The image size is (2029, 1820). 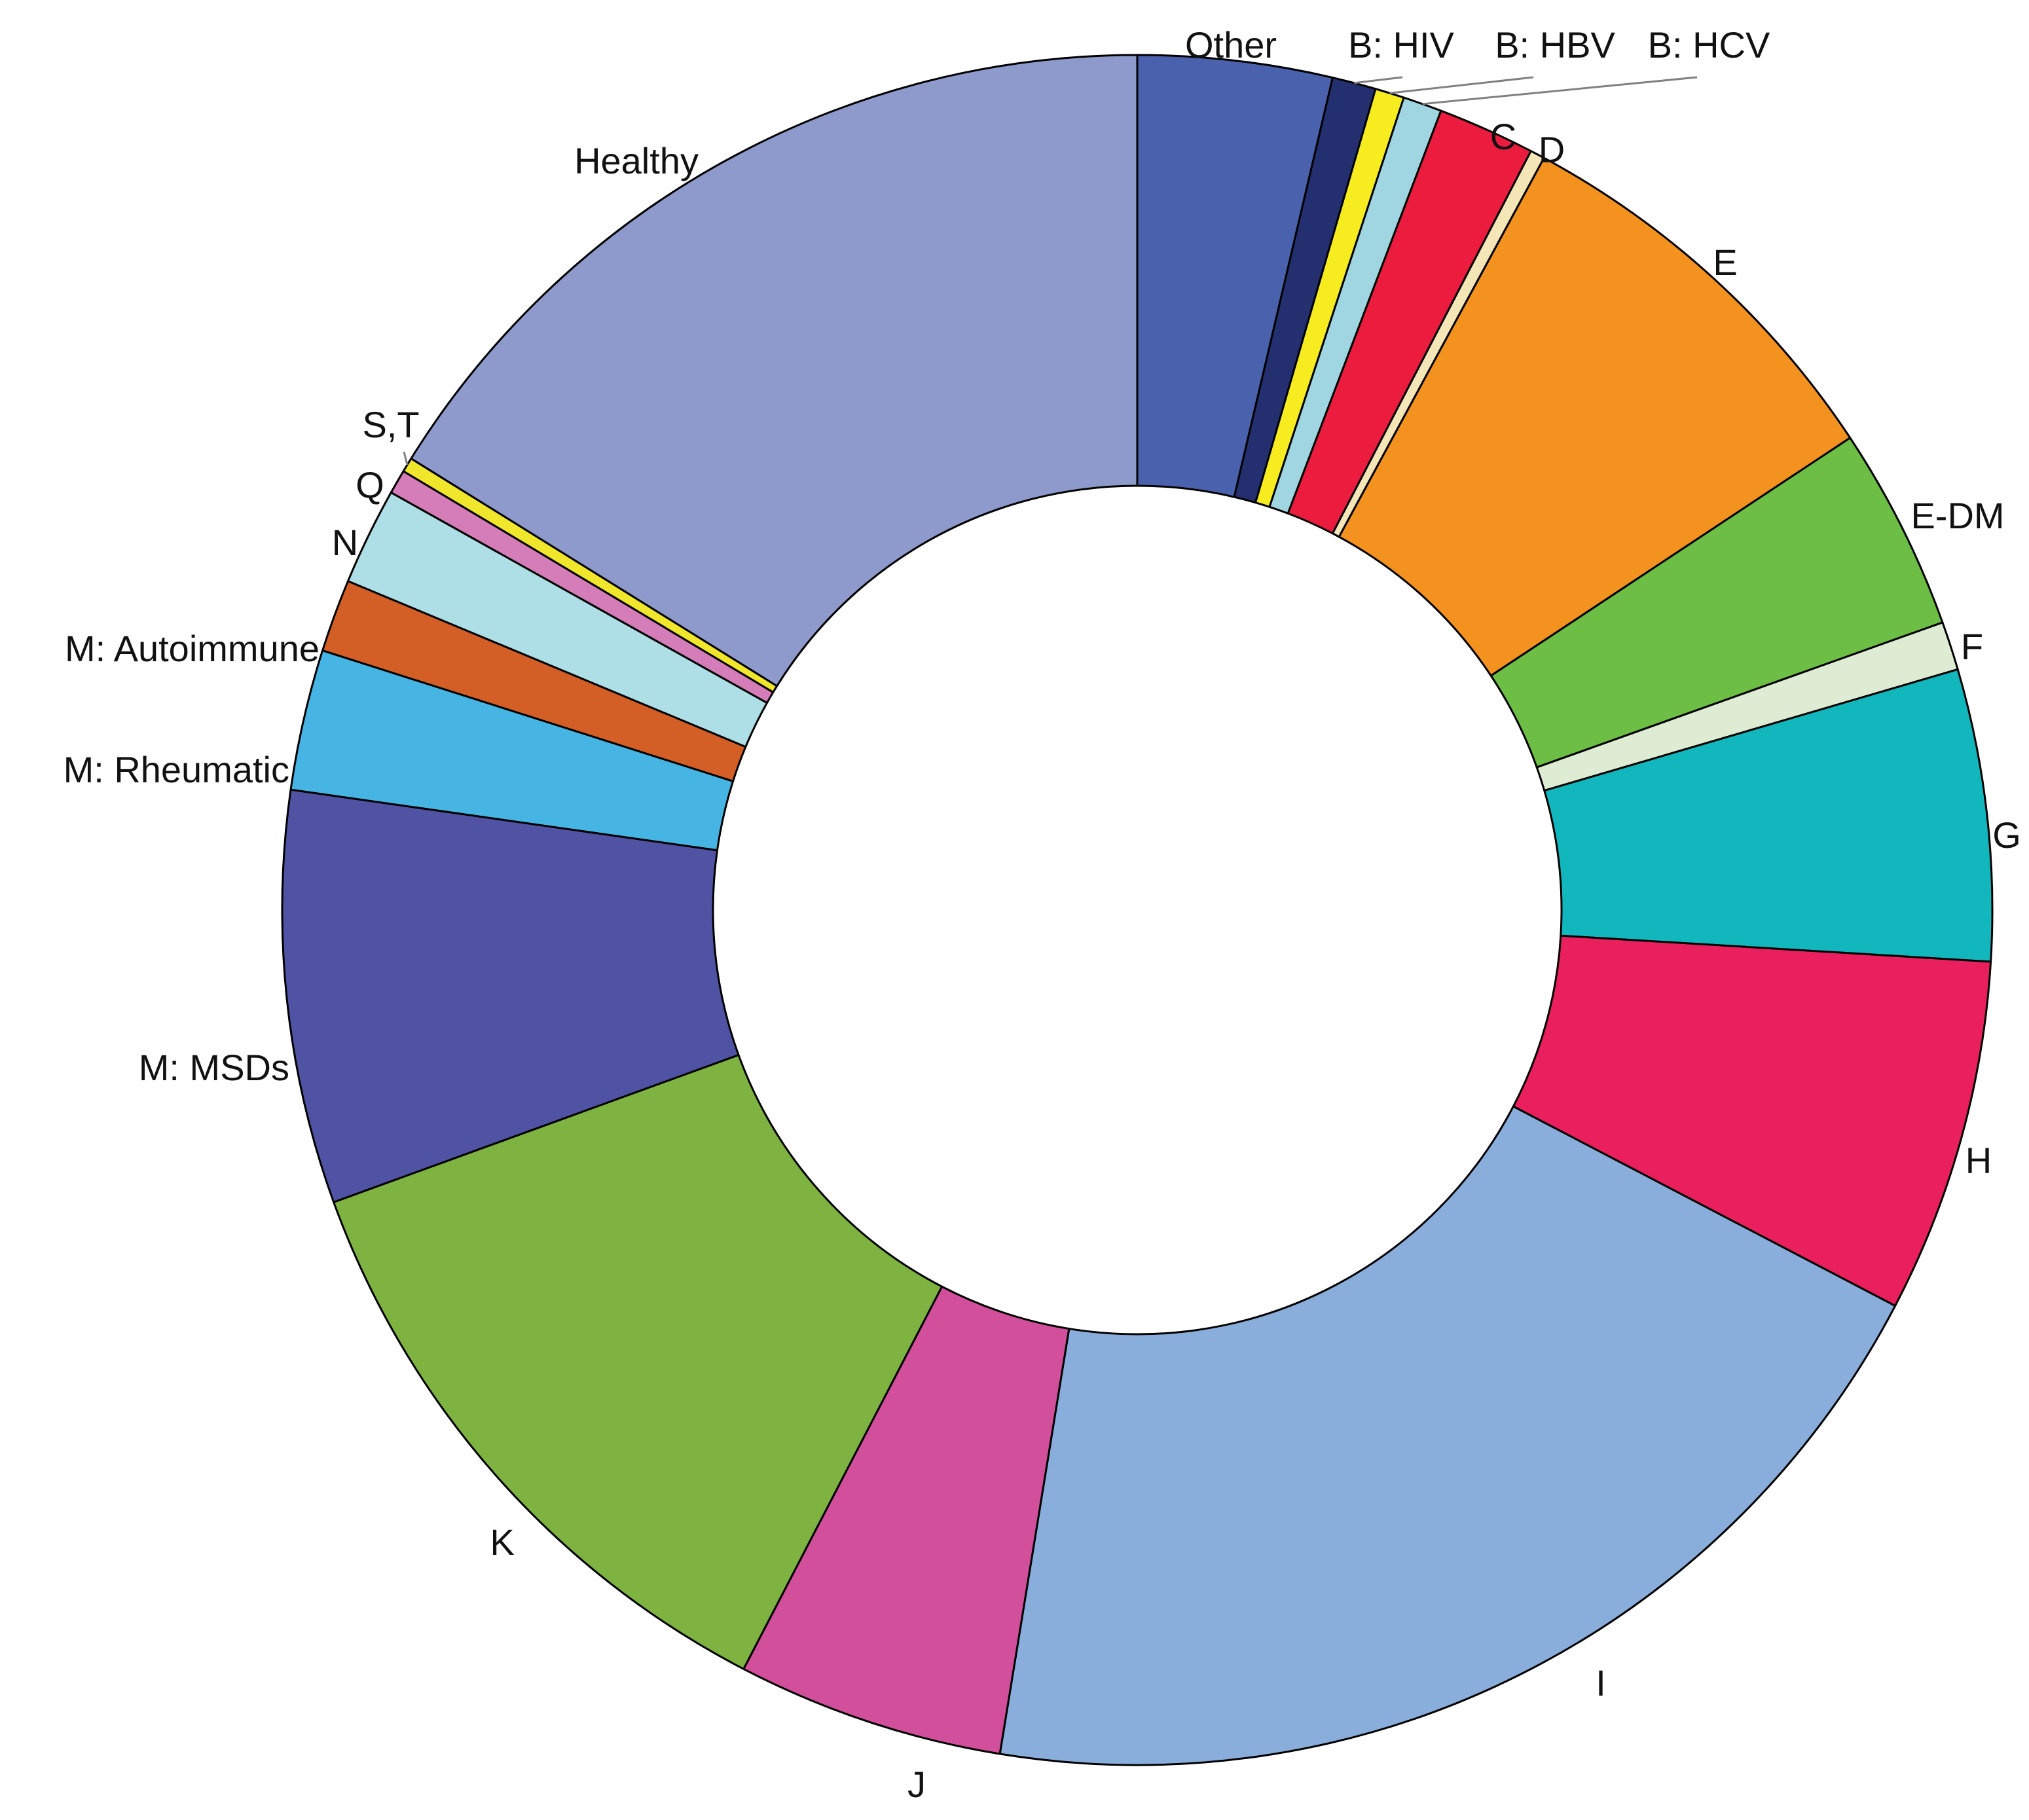 I want to click on slice-label-q: Q, so click(x=370, y=484).